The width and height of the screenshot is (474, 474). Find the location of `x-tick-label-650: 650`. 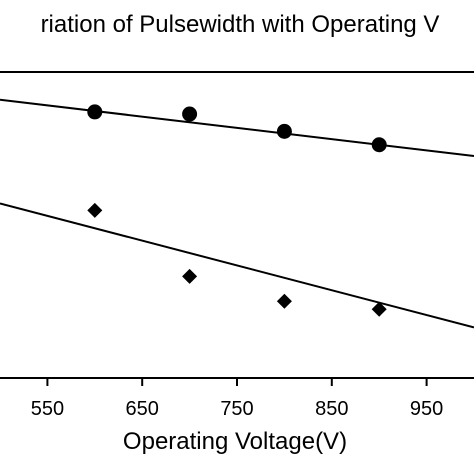

x-tick-label-650: 650 is located at coordinates (142, 409).